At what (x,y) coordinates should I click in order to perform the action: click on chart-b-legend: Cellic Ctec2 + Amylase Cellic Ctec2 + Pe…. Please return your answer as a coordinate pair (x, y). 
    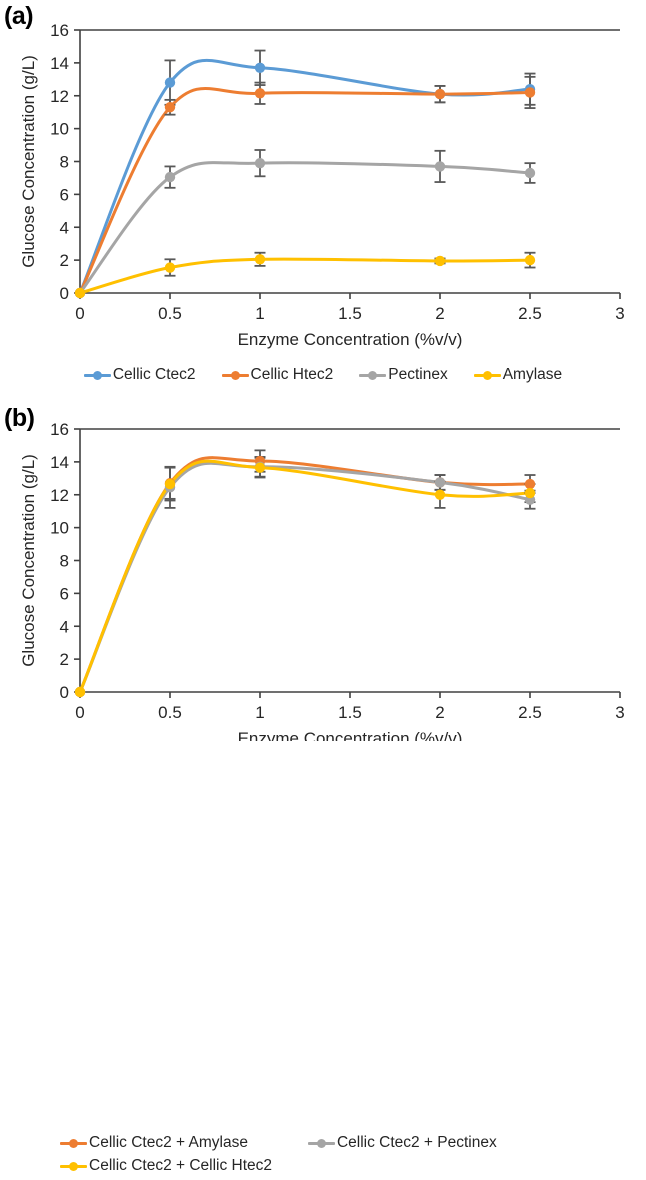
    Looking at the image, I should click on (323, 1157).